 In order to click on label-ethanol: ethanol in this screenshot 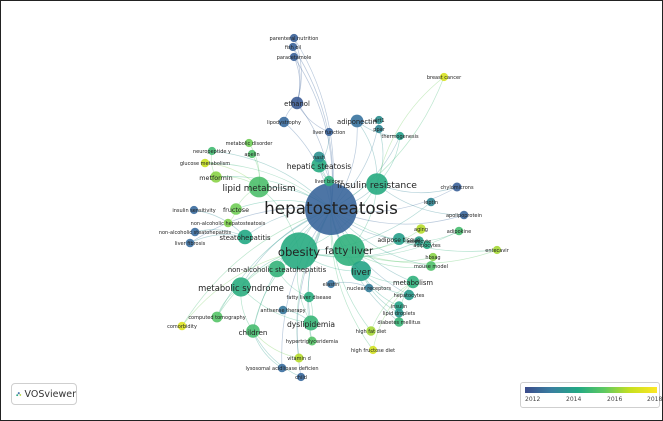, I will do `click(297, 104)`.